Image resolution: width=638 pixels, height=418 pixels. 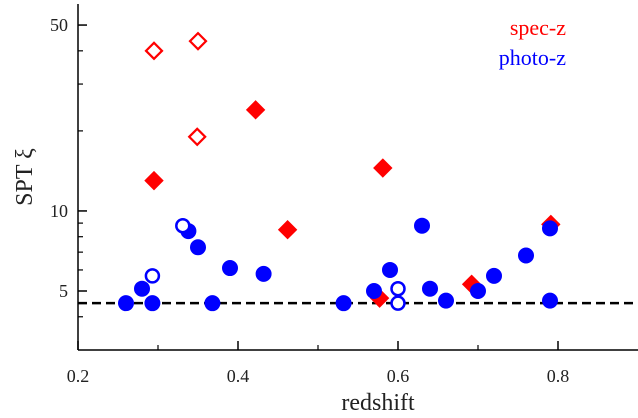 I want to click on y-tick-label: 10, so click(x=59, y=211).